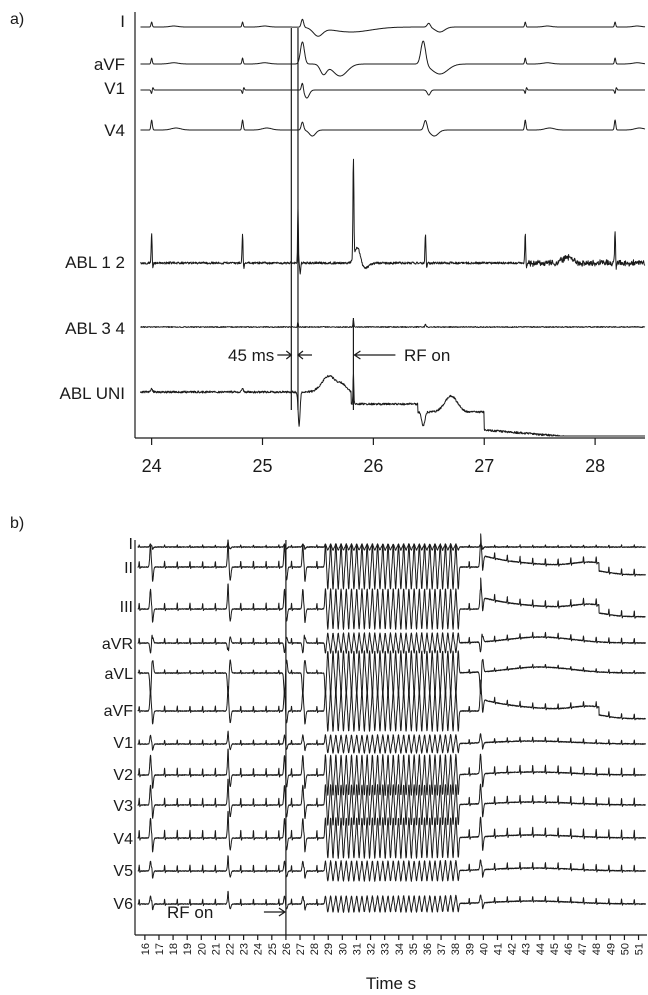 This screenshot has width=648, height=995. I want to click on x-tick-label-b-36: 36, so click(428, 949).